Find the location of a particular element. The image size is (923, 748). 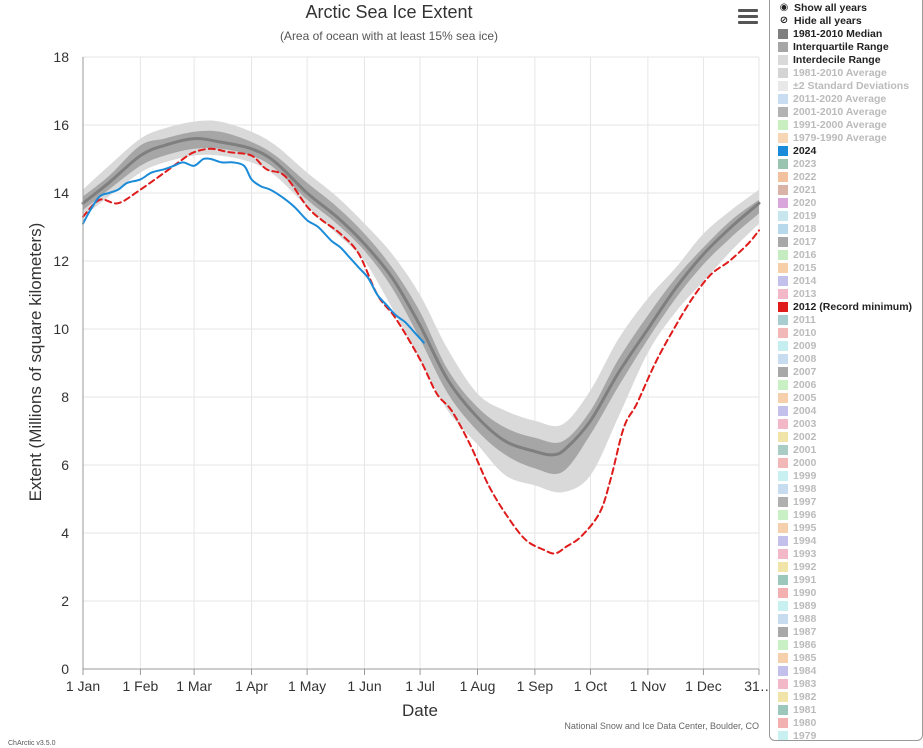

legend-item: 2000 is located at coordinates (850, 462).